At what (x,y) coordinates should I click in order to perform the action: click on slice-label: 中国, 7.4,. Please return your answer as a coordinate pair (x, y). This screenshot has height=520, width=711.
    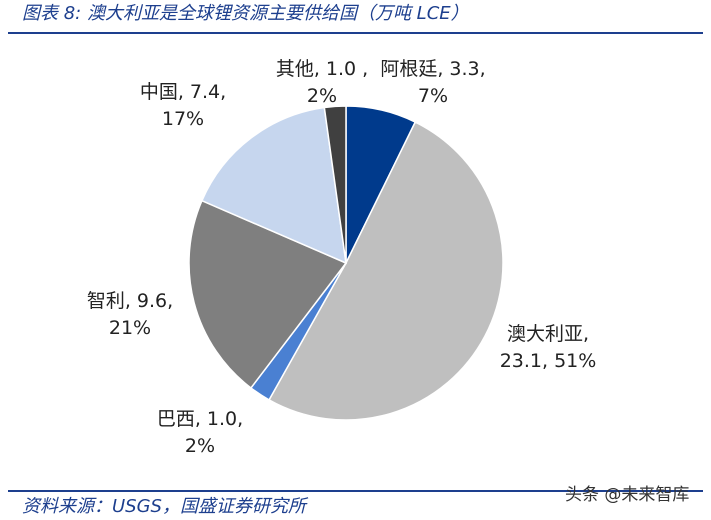
    Looking at the image, I should click on (183, 92).